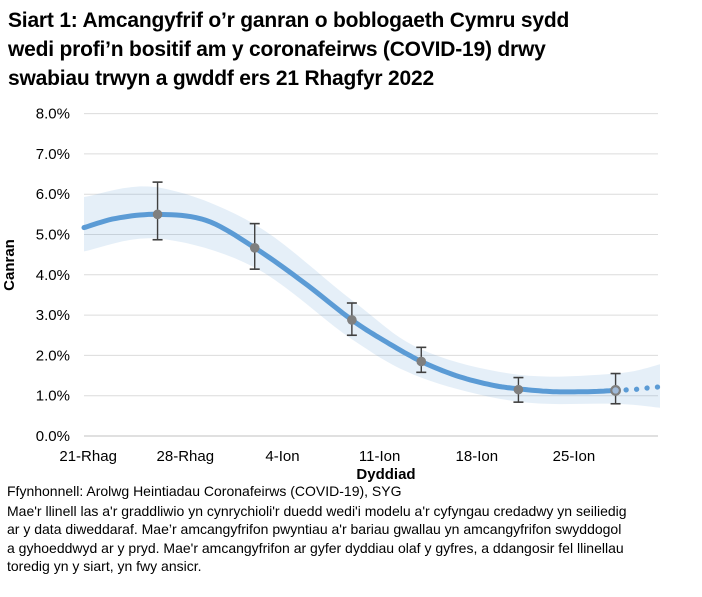 This screenshot has width=702, height=597. What do you see at coordinates (53, 355) in the screenshot?
I see `y-tick-label: 2.0%` at bounding box center [53, 355].